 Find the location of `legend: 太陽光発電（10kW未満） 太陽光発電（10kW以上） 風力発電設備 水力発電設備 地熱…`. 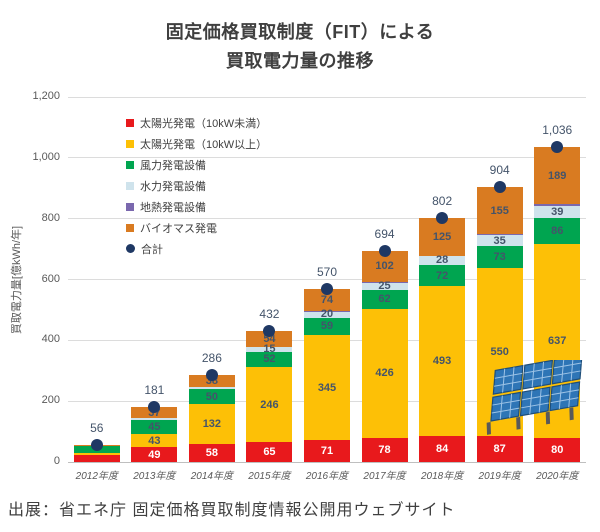

legend: 太陽光発電（10kW未満） 太陽光発電（10kW以上） 風力発電設備 水力発電設備 地熱… is located at coordinates (196, 185).